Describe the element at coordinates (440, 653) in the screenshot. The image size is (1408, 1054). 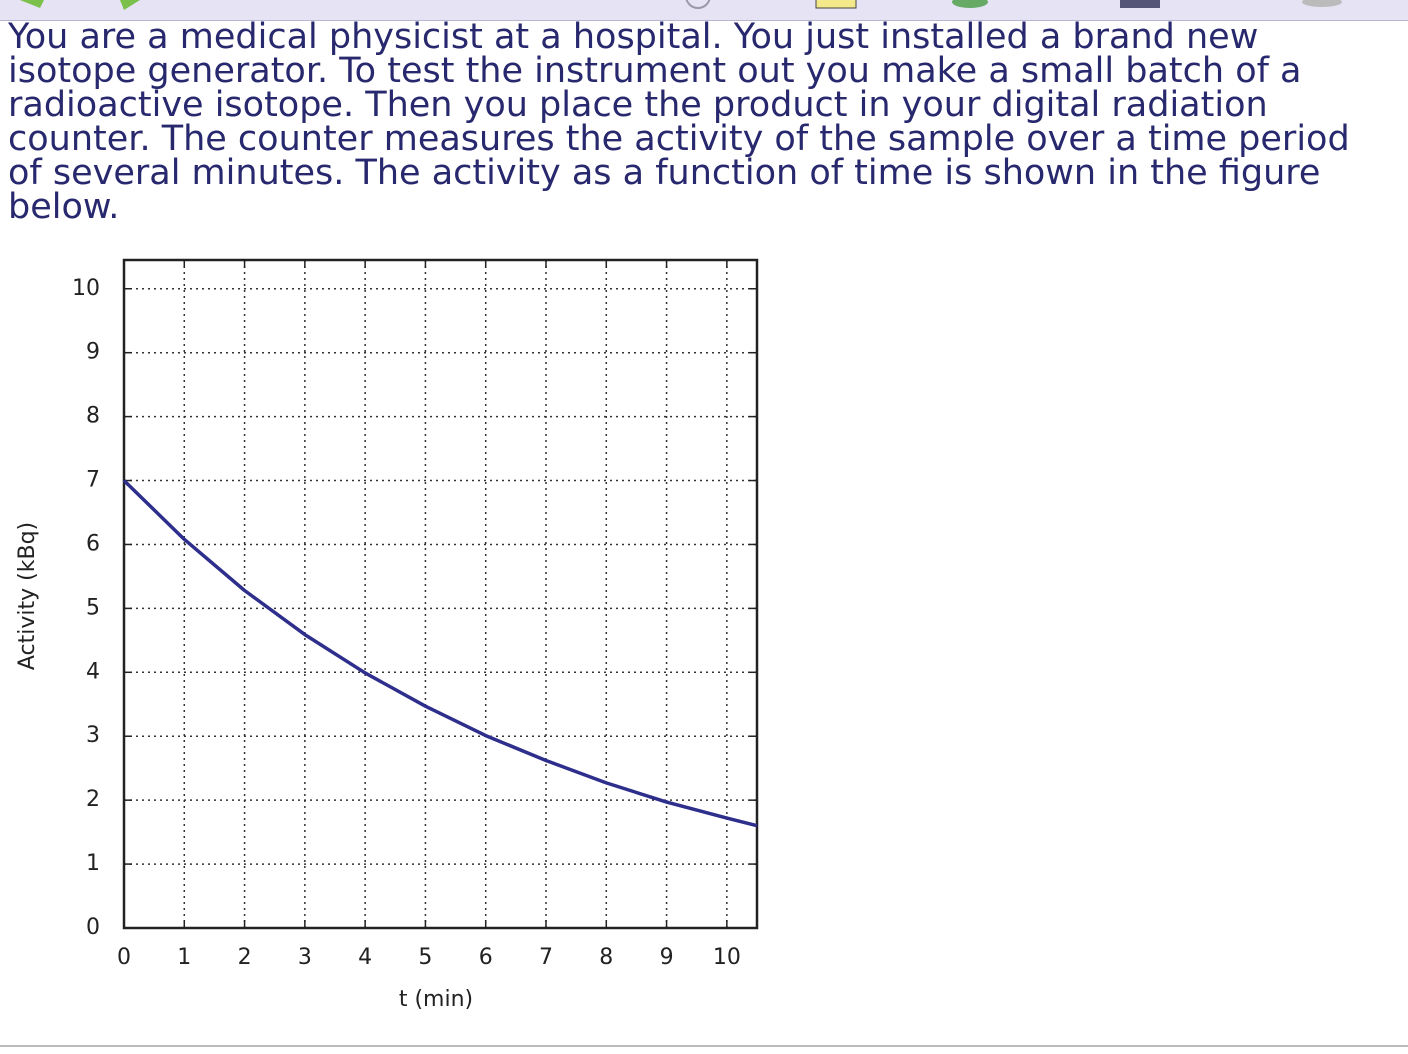
I see `data-line` at that location.